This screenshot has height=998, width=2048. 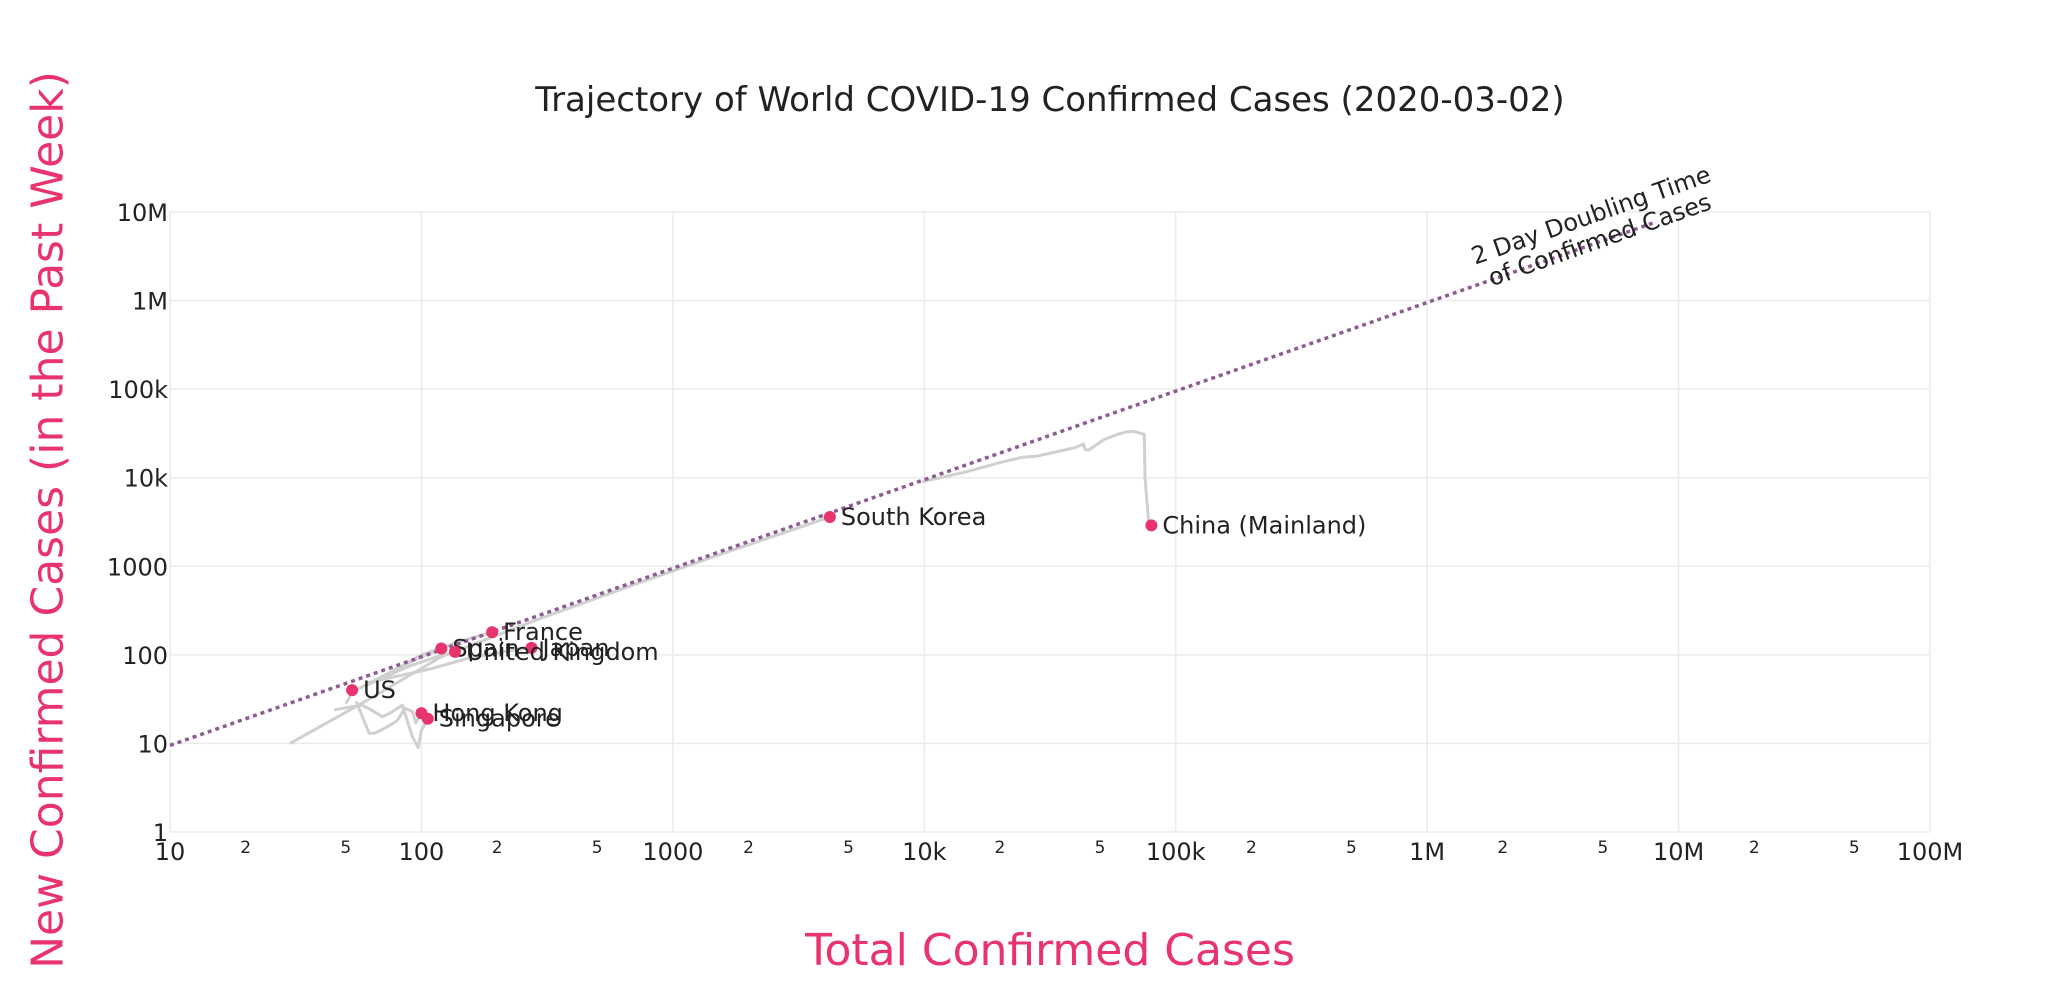 I want to click on y-tick-label: 10k, so click(x=146, y=479).